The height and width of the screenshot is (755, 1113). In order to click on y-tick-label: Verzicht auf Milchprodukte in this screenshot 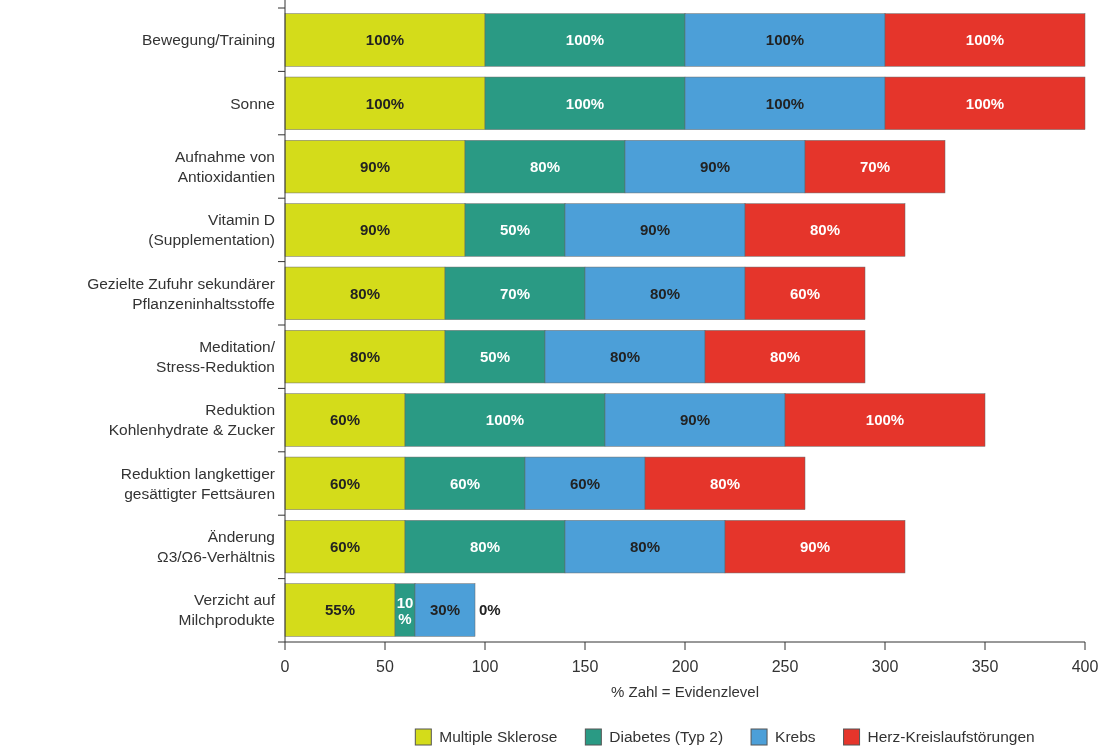, I will do `click(227, 610)`.